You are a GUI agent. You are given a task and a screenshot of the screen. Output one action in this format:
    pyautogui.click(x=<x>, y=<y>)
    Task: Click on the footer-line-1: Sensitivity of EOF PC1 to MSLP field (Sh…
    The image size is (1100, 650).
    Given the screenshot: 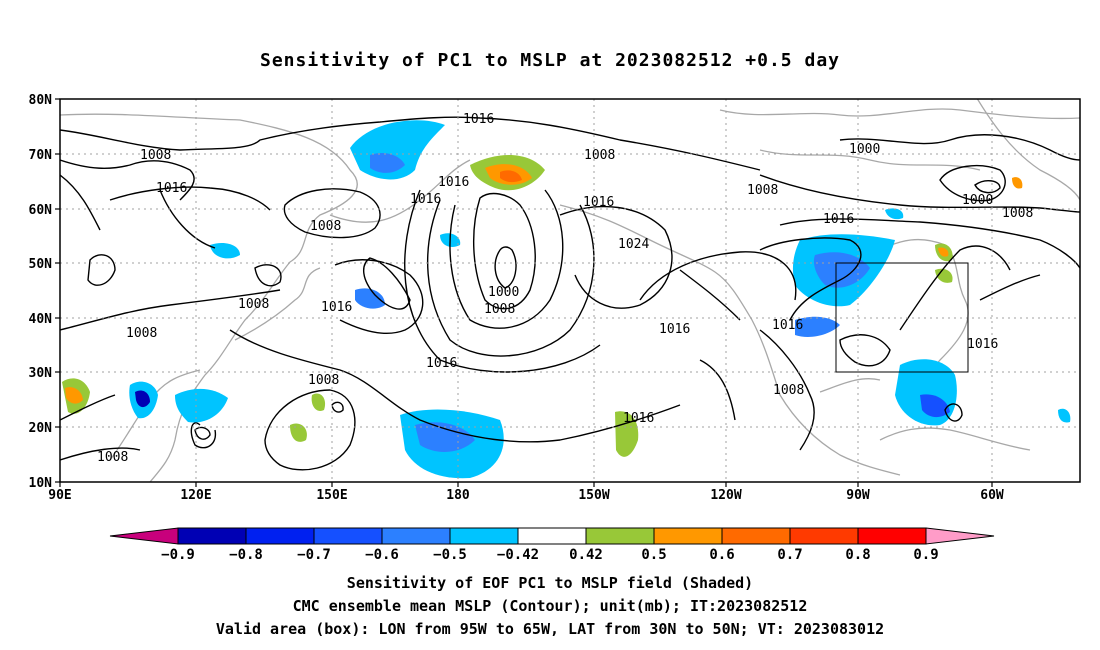 What is the action you would take?
    pyautogui.click(x=550, y=583)
    